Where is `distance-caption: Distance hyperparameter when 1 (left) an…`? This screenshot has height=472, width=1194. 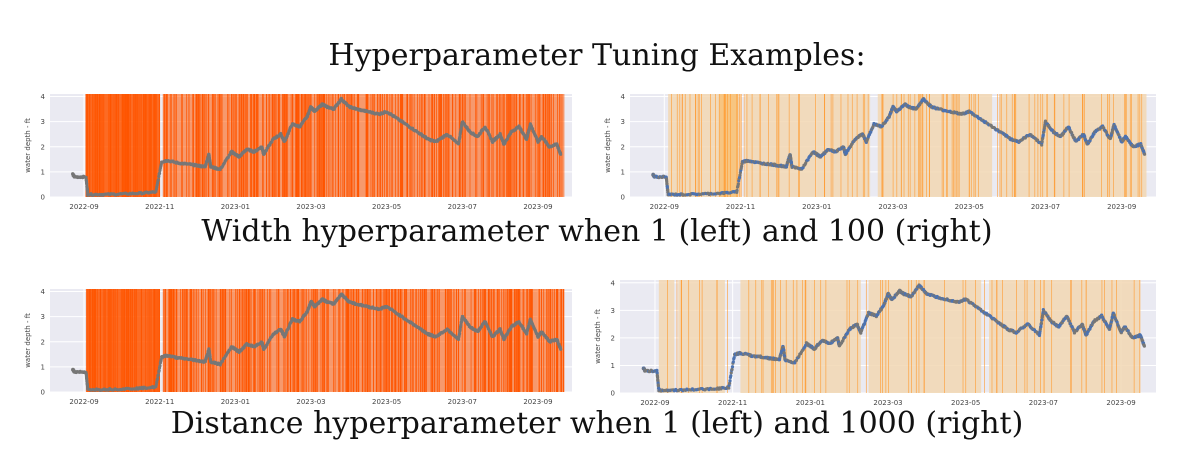
distance-caption: Distance hyperparameter when 1 (left) an… is located at coordinates (597, 423).